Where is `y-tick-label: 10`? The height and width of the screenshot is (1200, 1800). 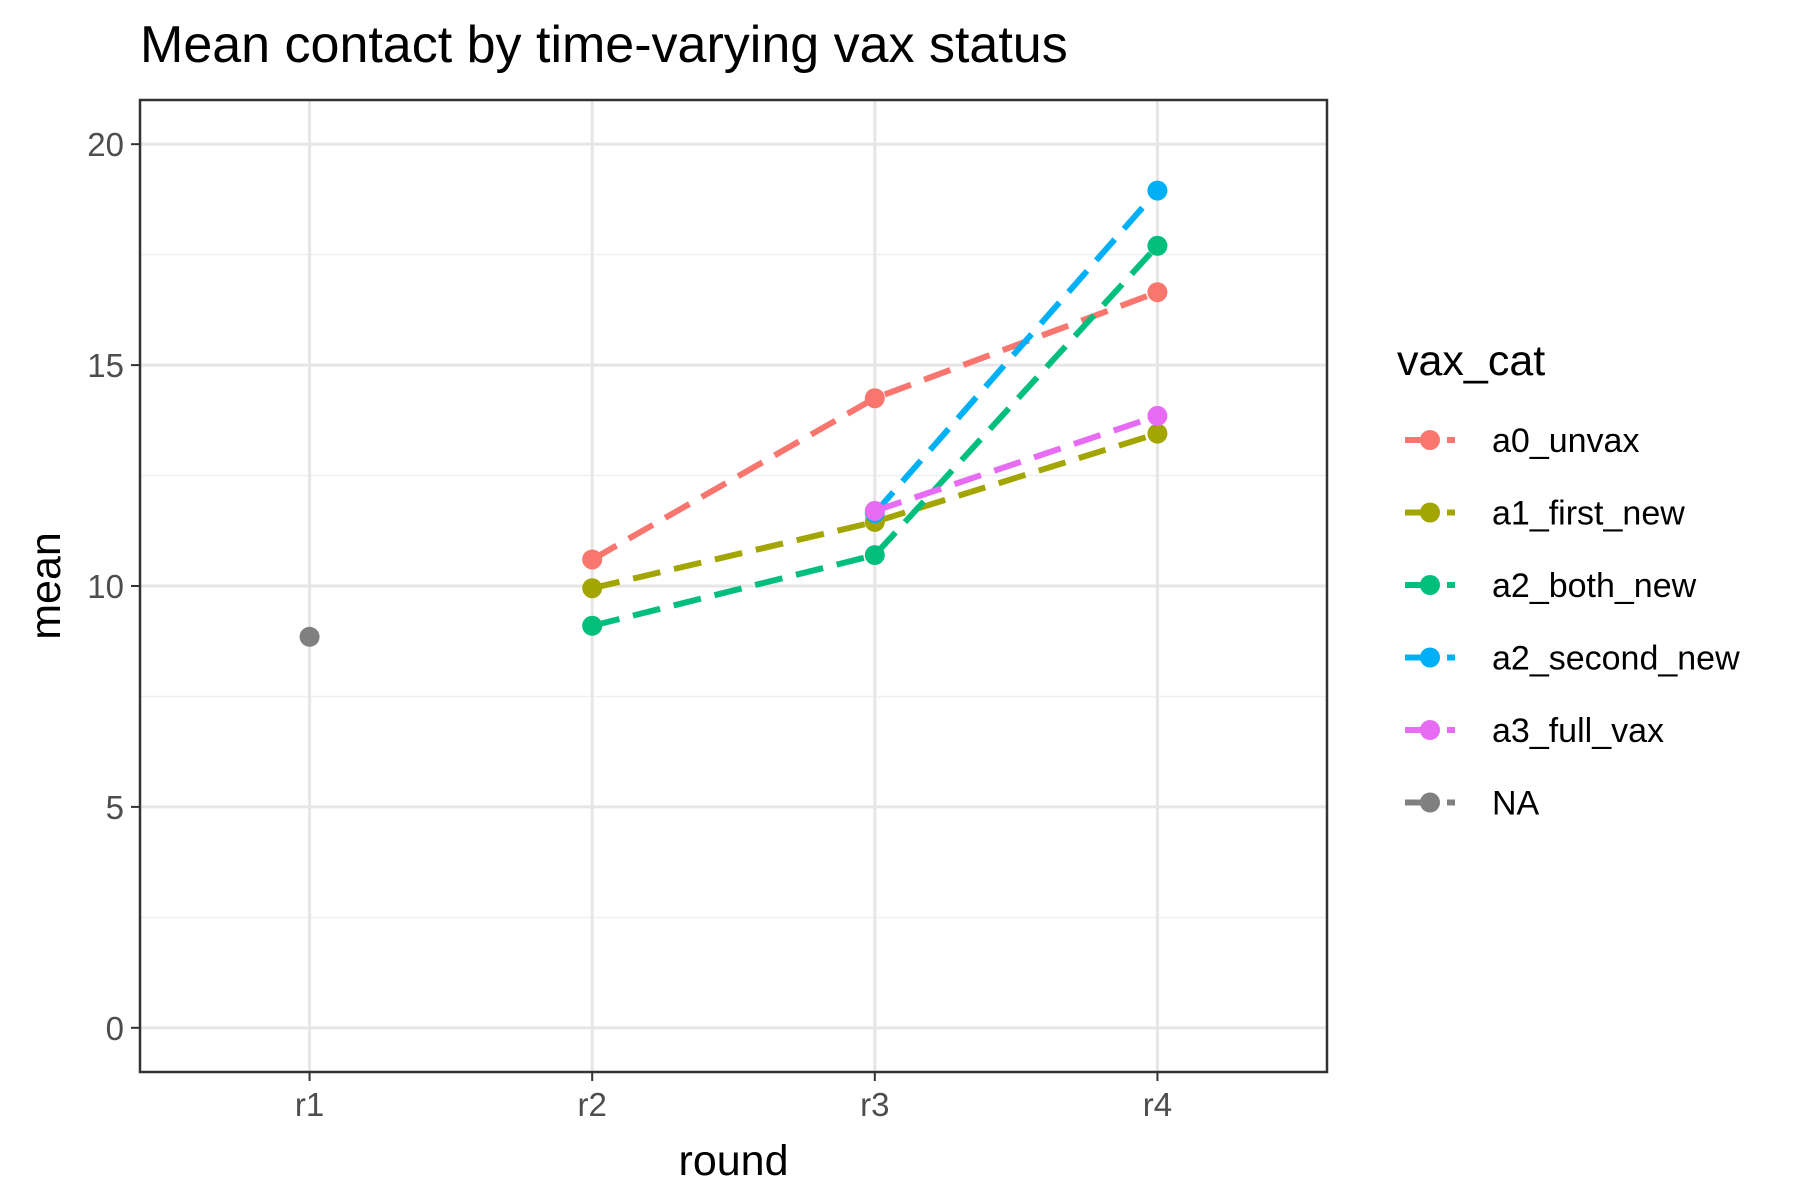 y-tick-label: 10 is located at coordinates (105, 586).